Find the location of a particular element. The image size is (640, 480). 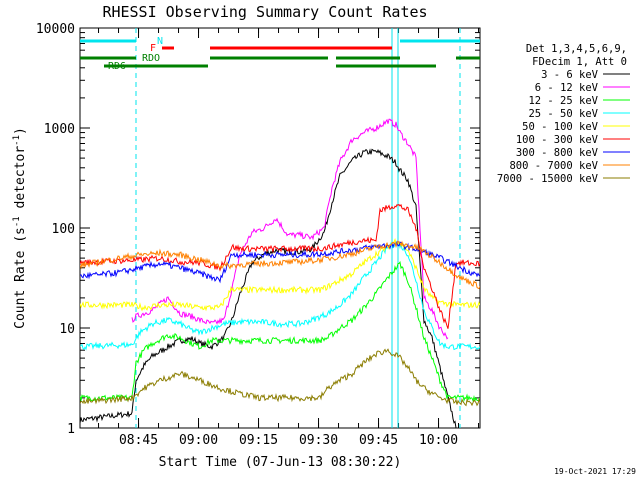

y-tick-label: 10 is located at coordinates (67, 329).